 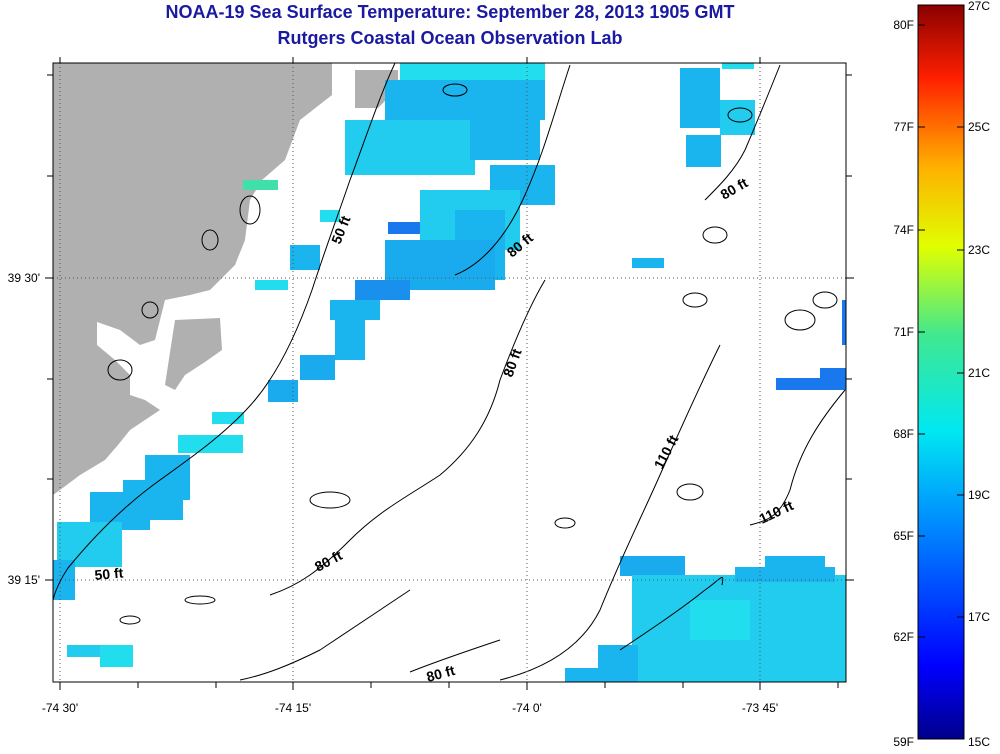 What do you see at coordinates (24, 580) in the screenshot?
I see `lat-label: 39 15'` at bounding box center [24, 580].